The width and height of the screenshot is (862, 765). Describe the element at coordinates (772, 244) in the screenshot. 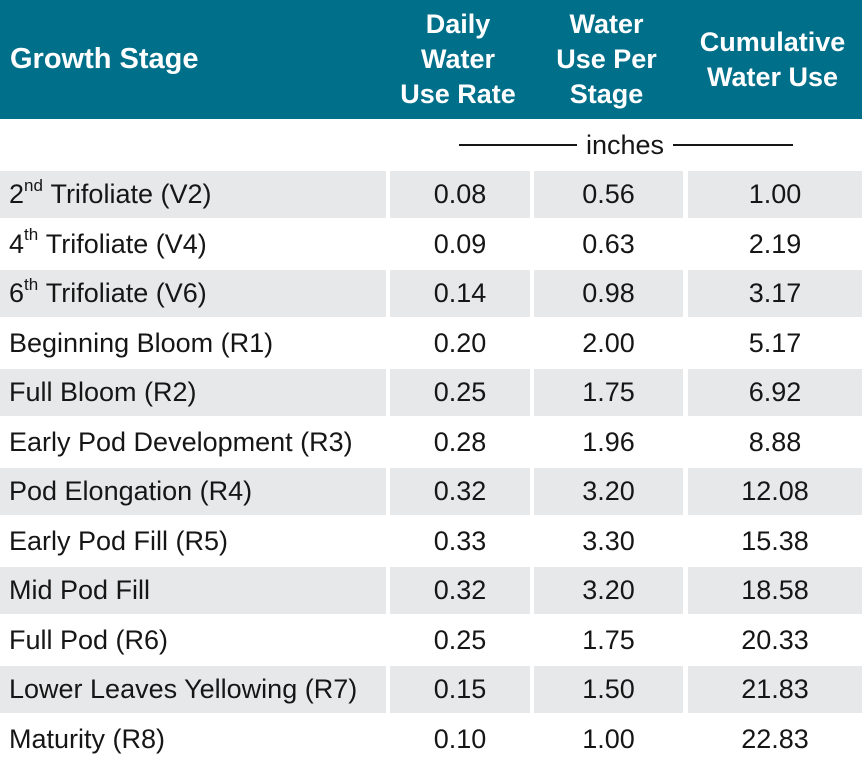

I see `cumulative-water-use-cell: 2.19` at that location.